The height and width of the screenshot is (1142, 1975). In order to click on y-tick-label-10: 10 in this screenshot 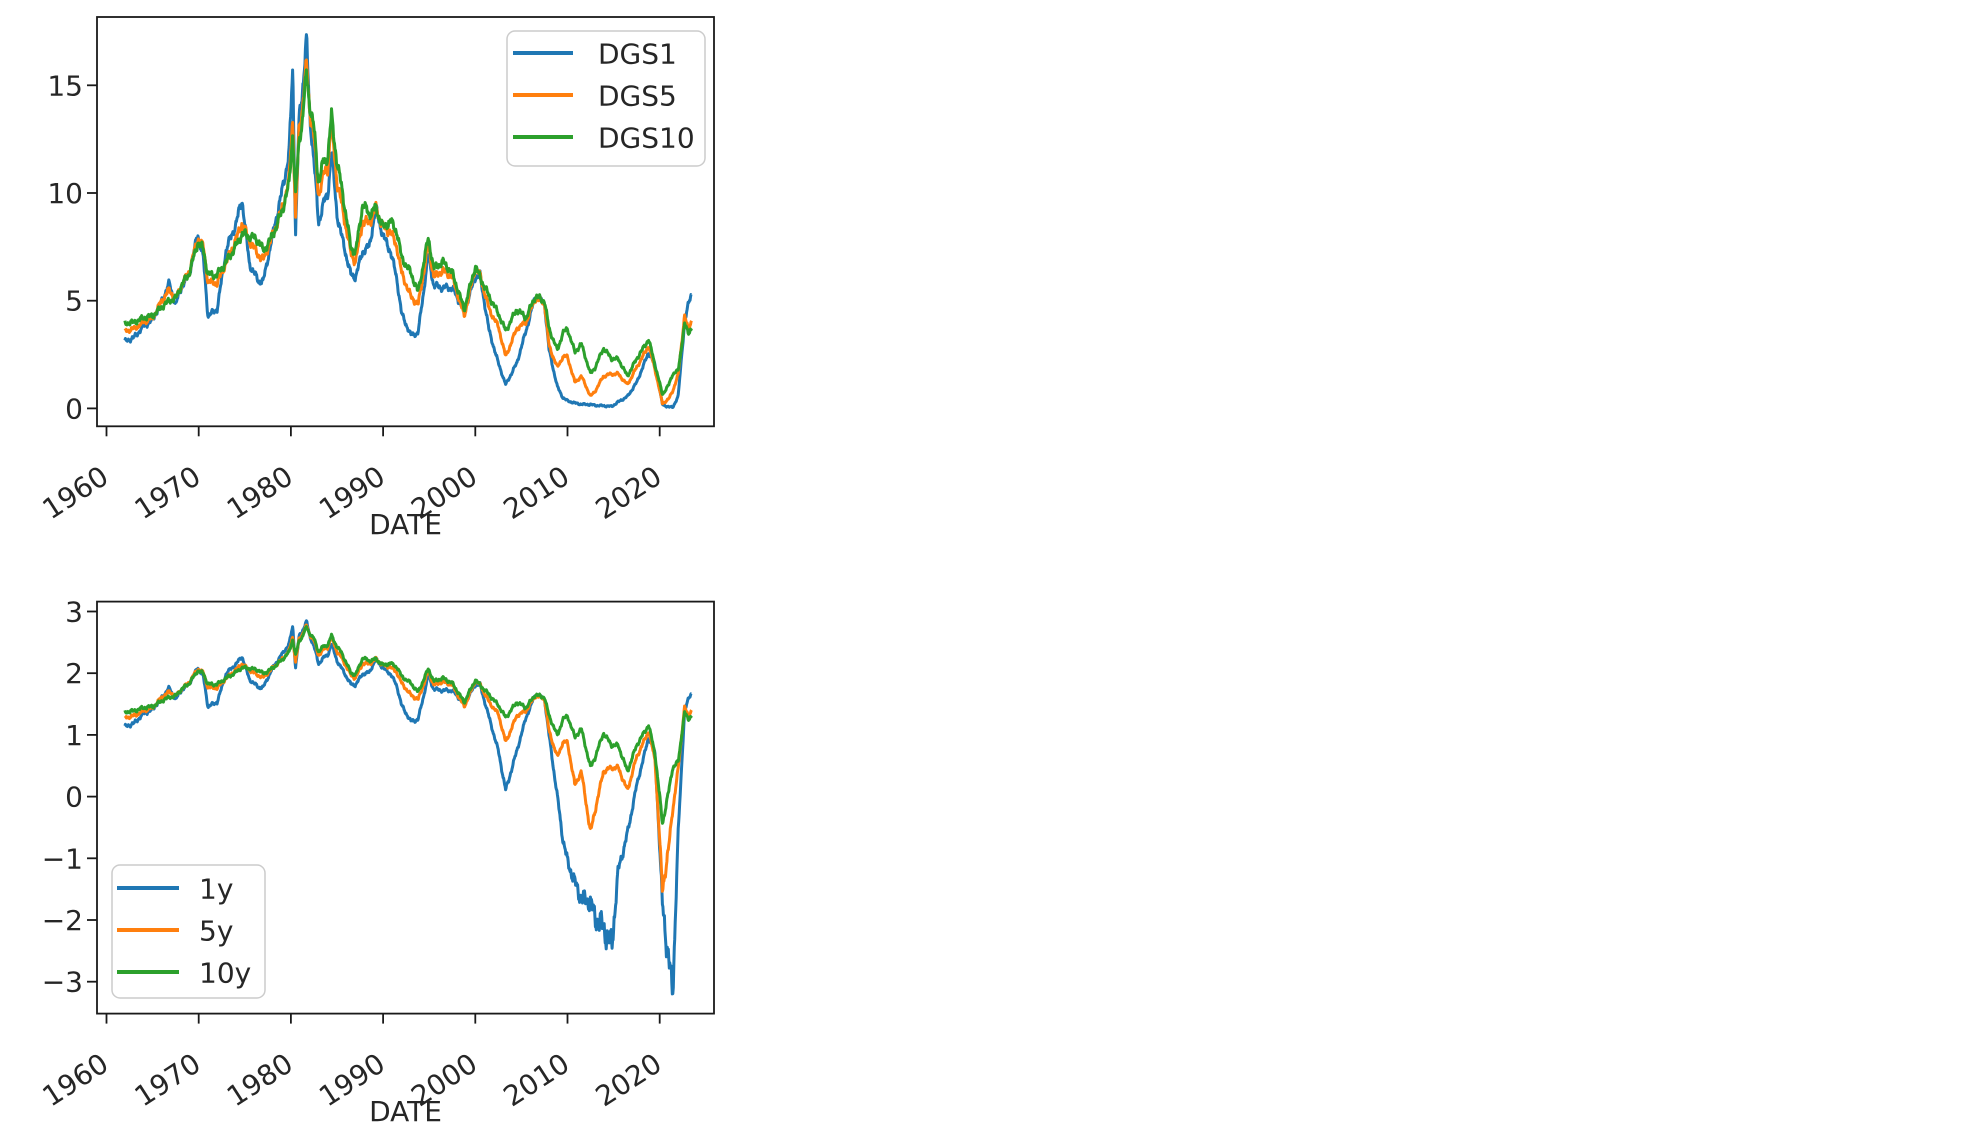, I will do `click(65, 193)`.